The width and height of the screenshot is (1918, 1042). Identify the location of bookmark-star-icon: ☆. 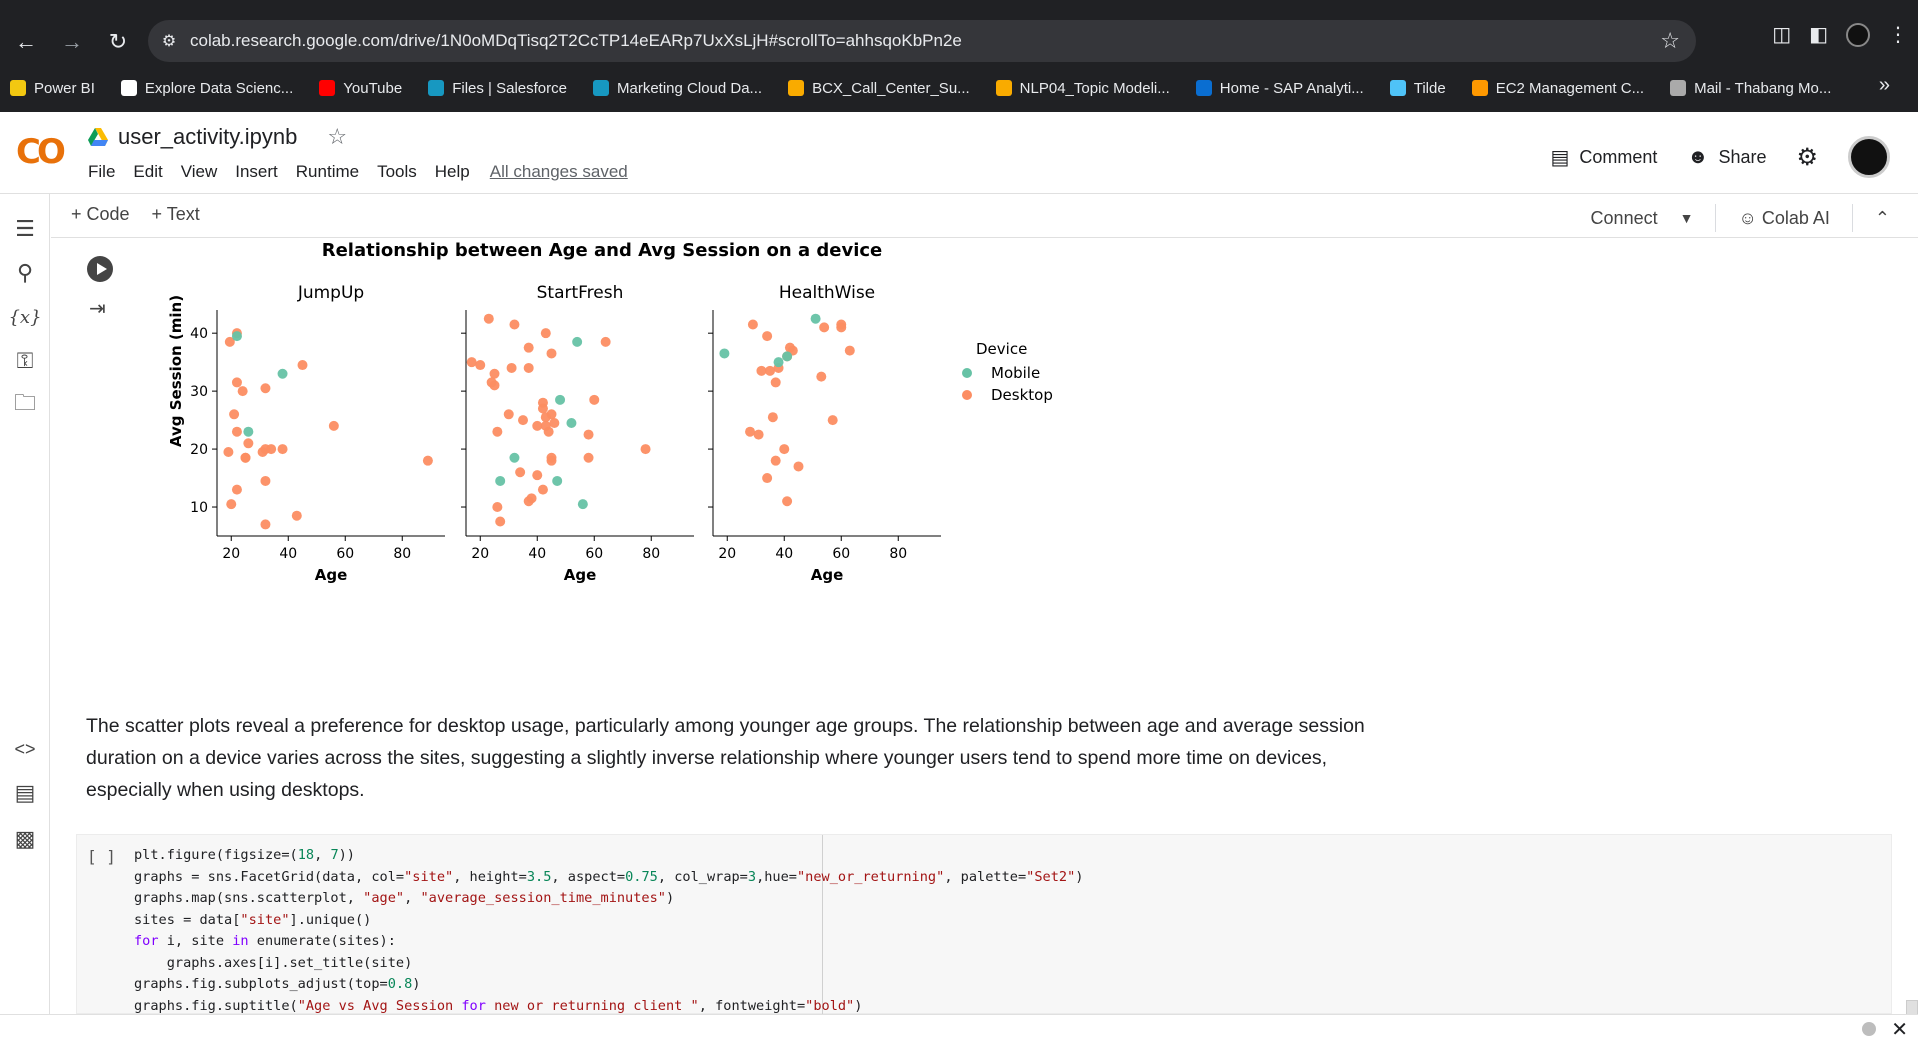
(1670, 40).